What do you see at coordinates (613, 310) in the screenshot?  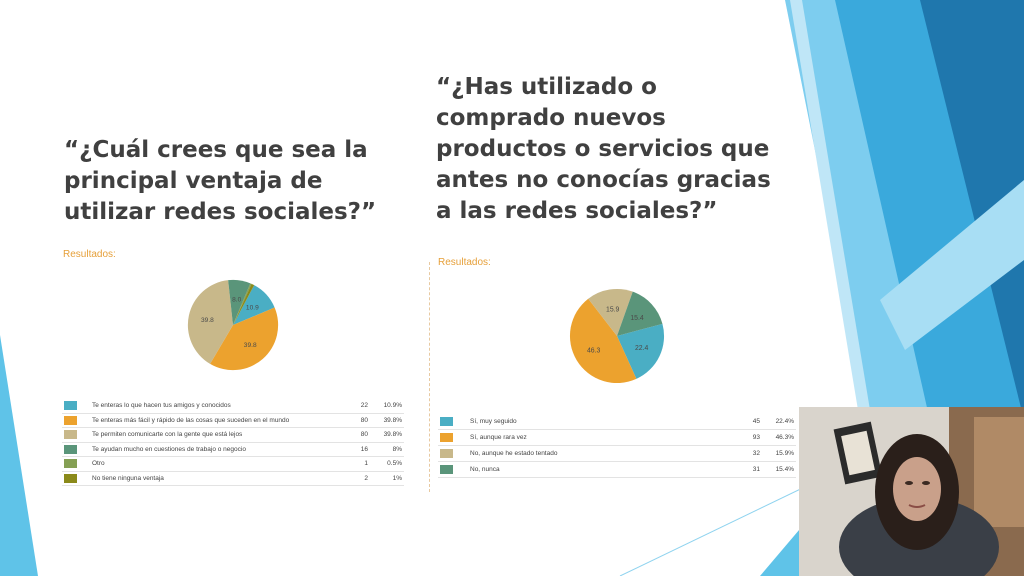 I see `pie-data-label: 15.9` at bounding box center [613, 310].